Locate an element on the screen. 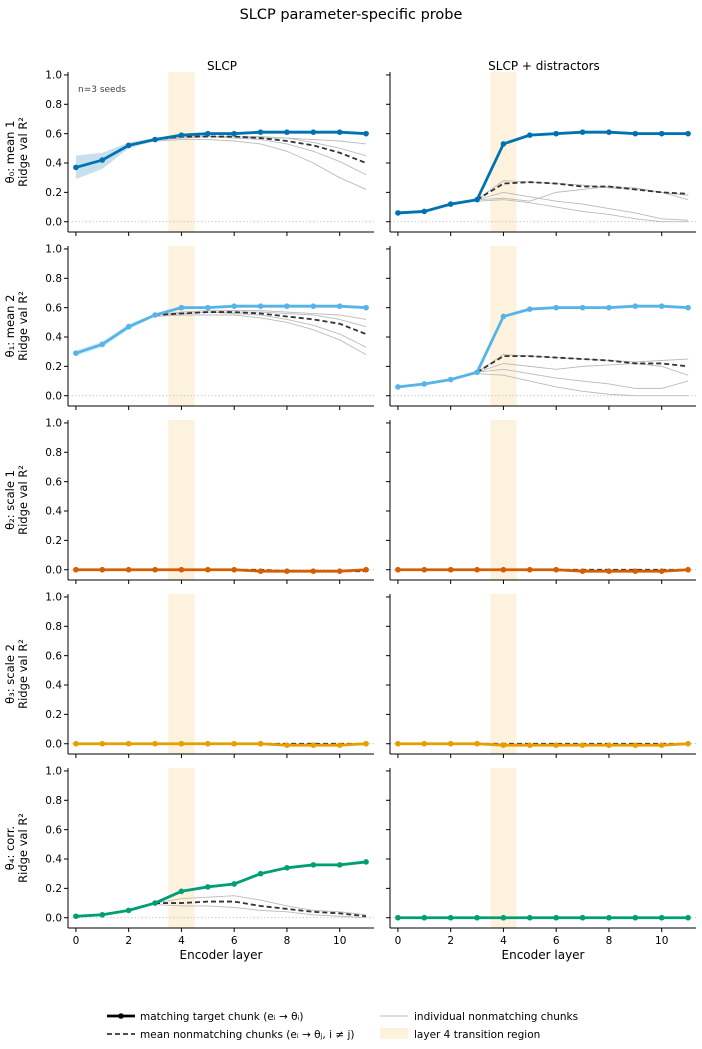  y-tick-label: 0.4 is located at coordinates (53, 338).